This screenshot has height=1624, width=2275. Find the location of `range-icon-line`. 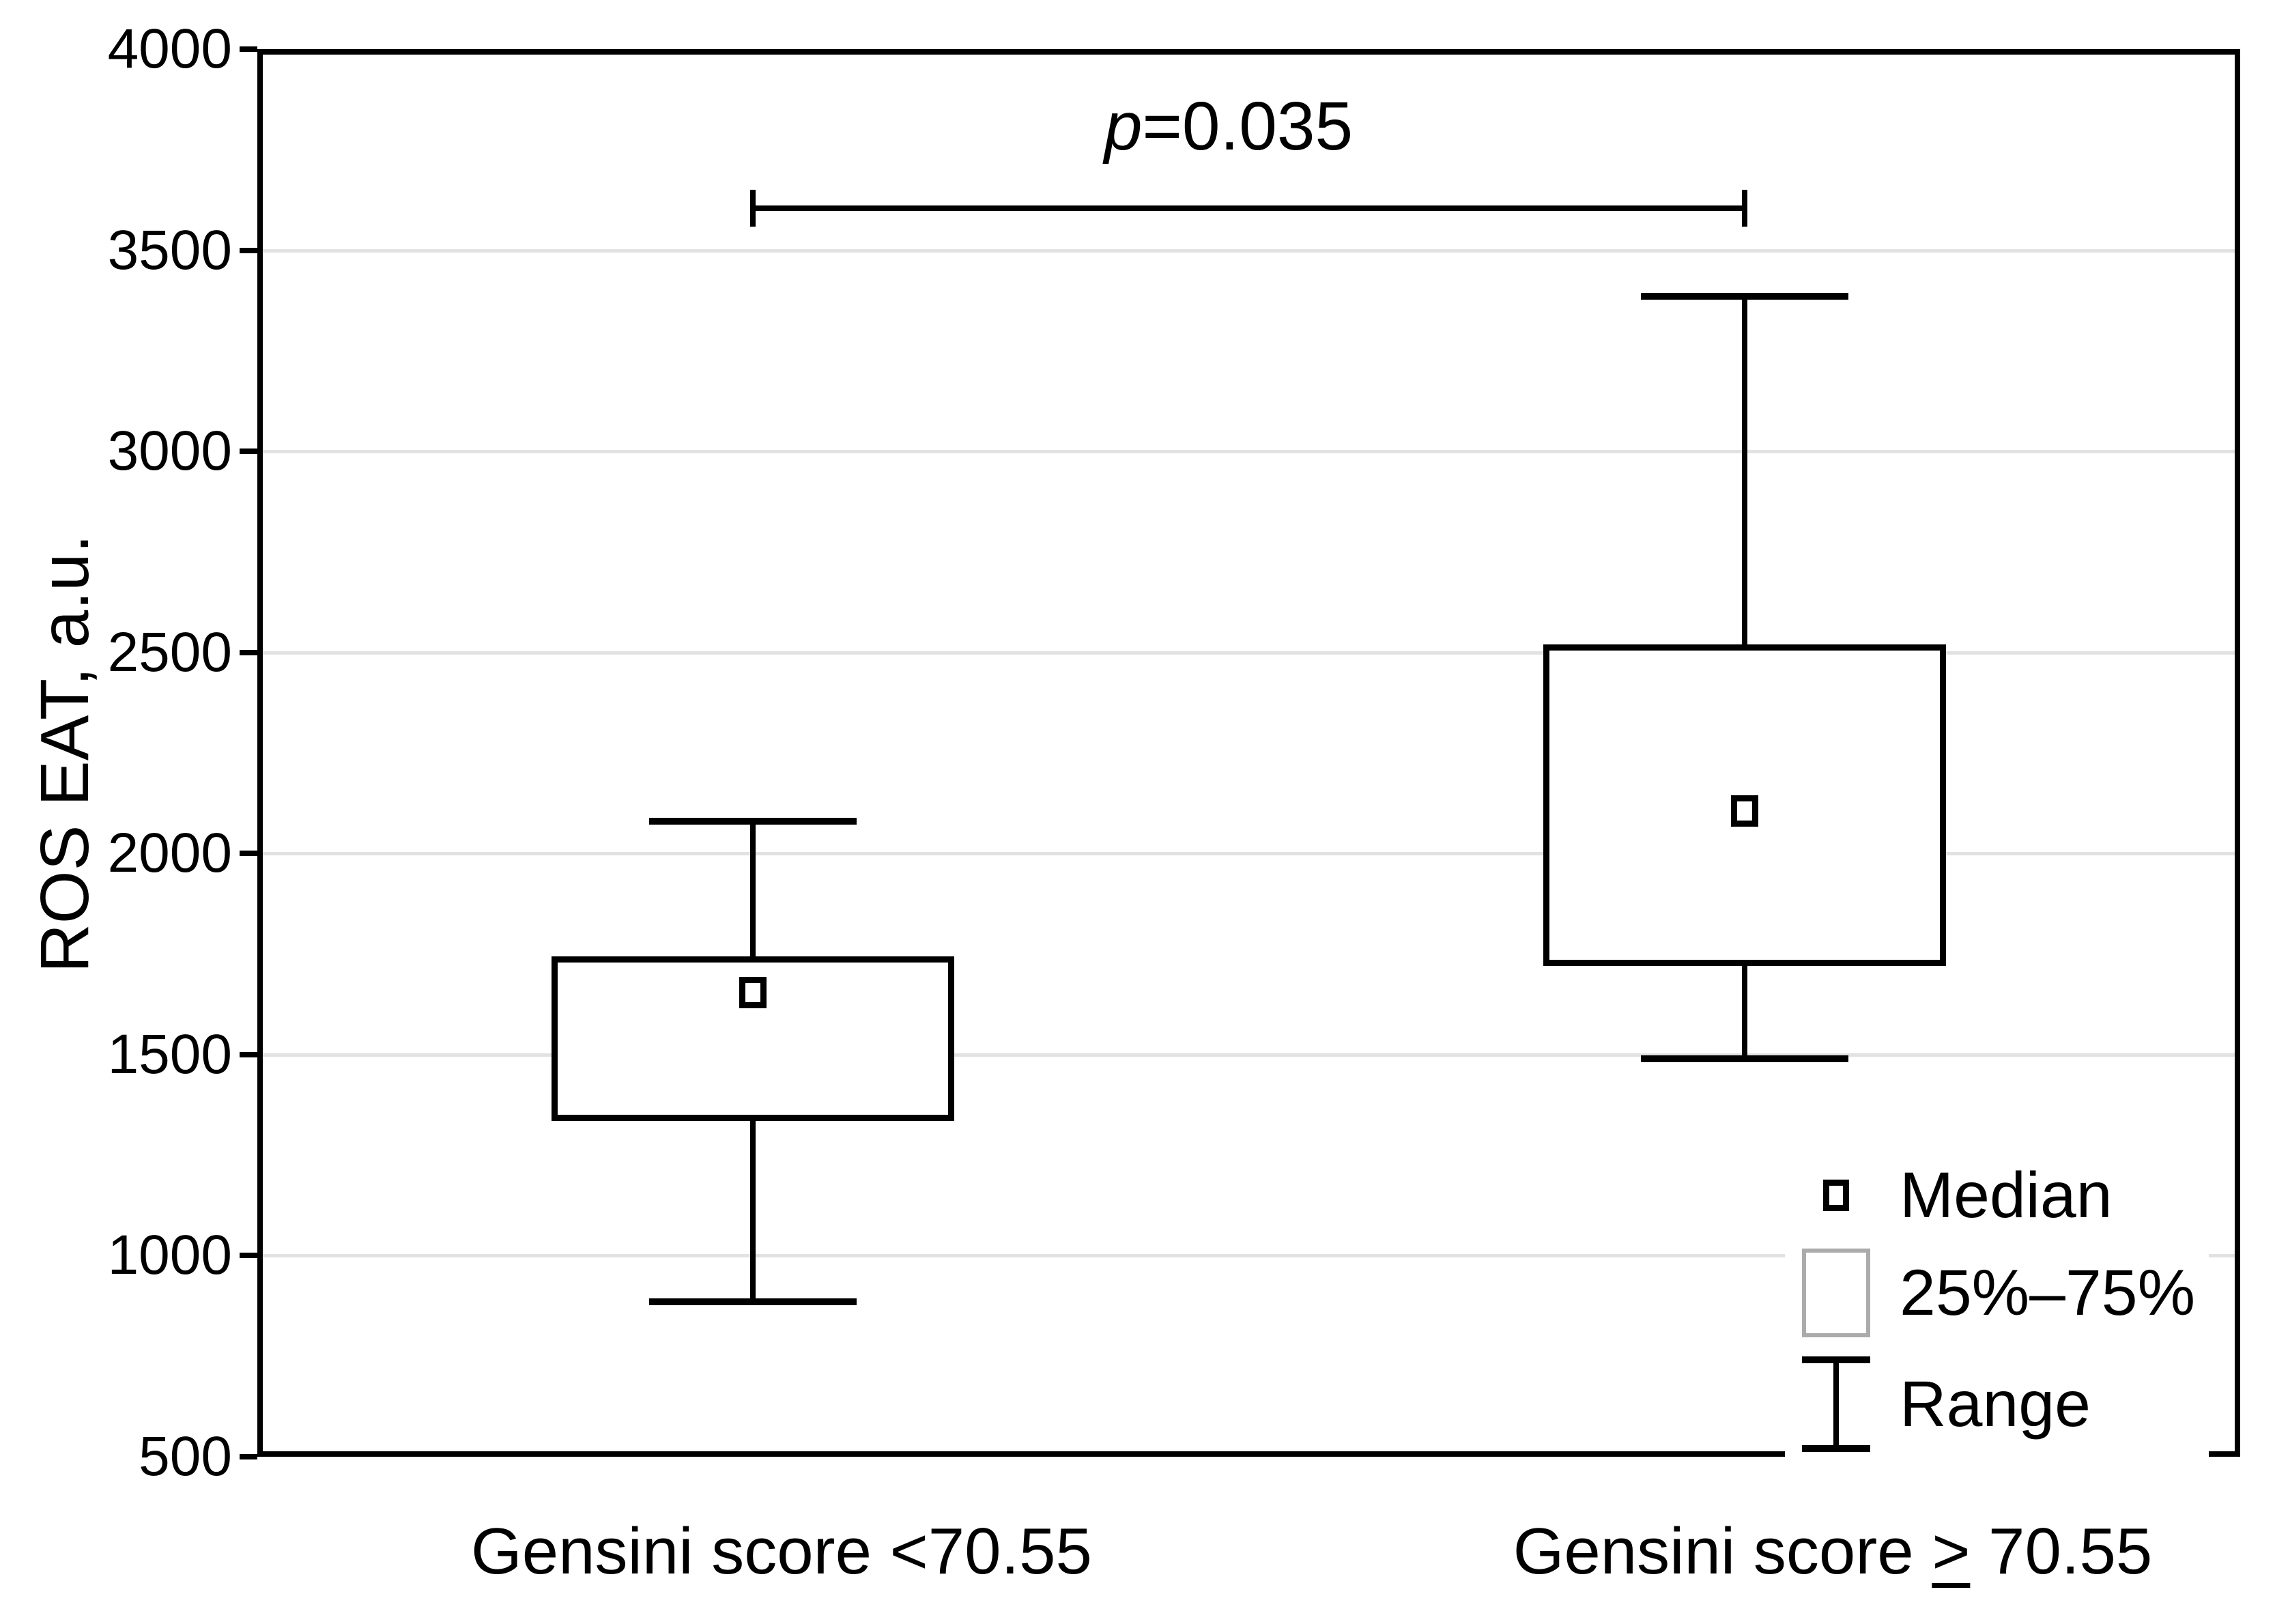

range-icon-line is located at coordinates (1836, 1404).